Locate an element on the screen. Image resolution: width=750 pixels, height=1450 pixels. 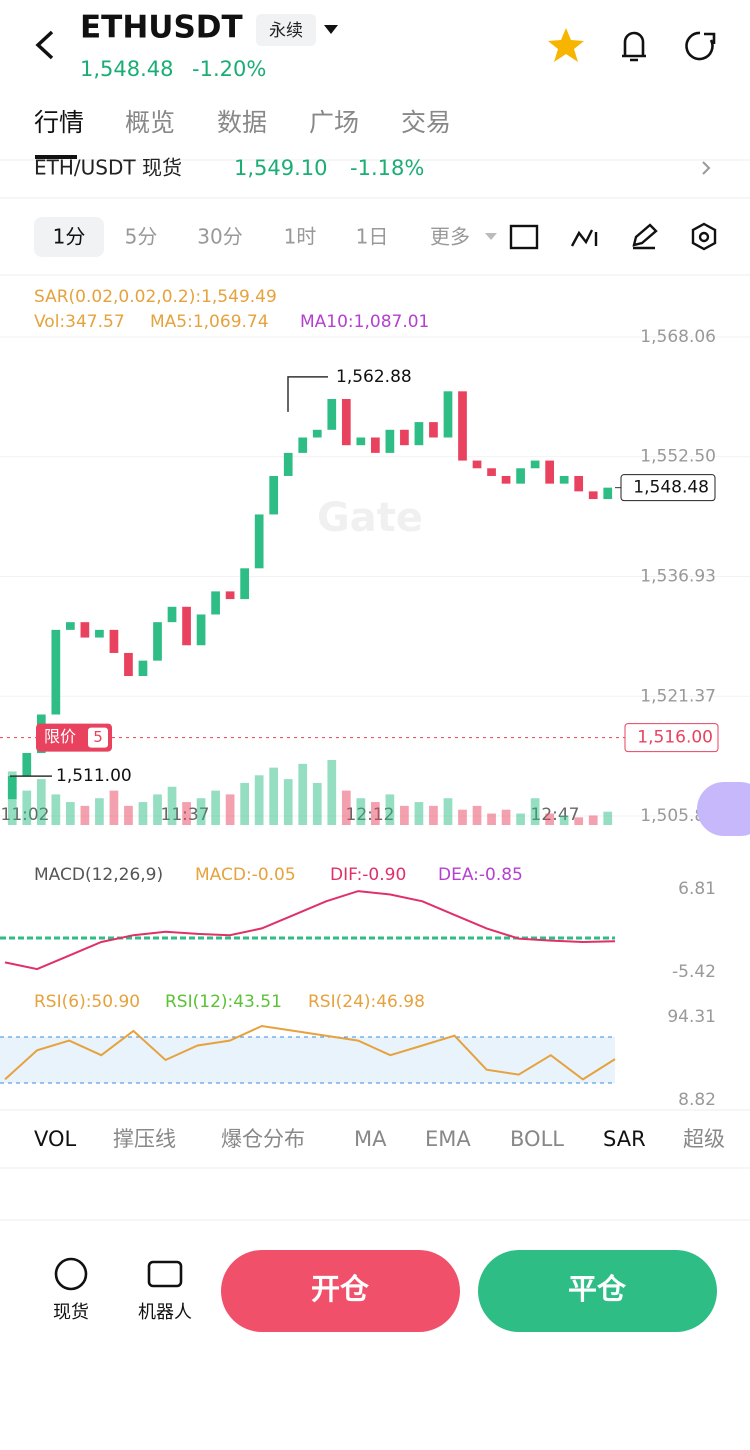
indicator-icon is located at coordinates (584, 238).